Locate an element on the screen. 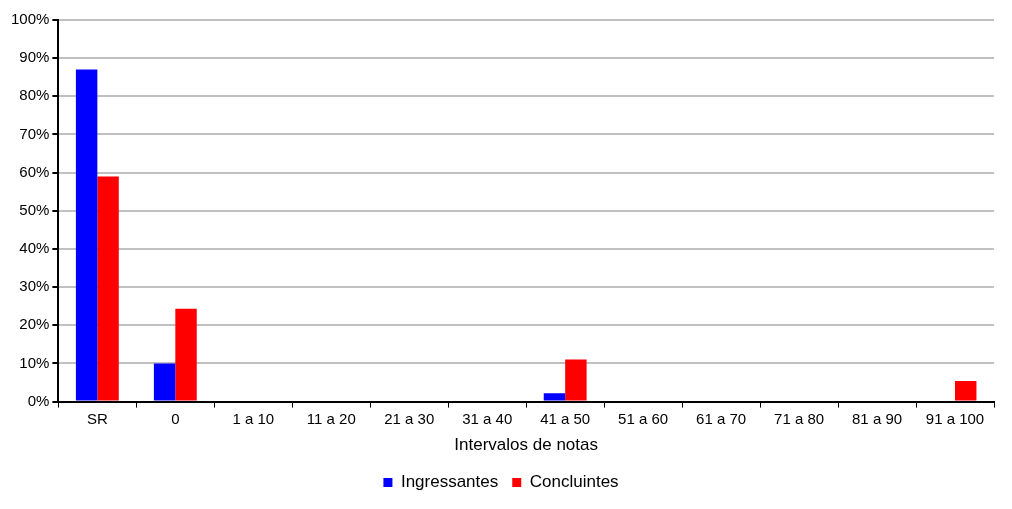 This screenshot has width=1012, height=509. x-tick-label: 91 a 100 is located at coordinates (955, 418).